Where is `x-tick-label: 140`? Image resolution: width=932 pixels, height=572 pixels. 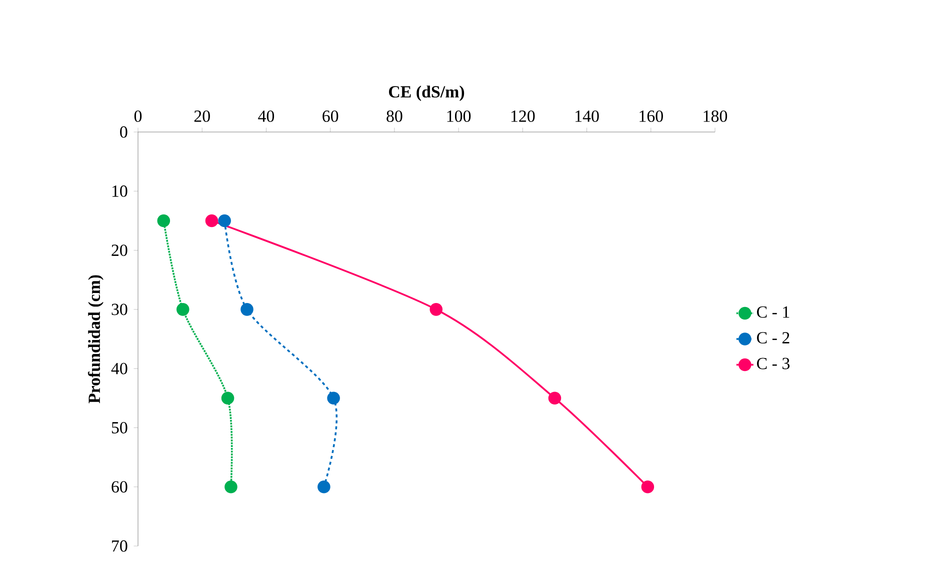
x-tick-label: 140 is located at coordinates (587, 116).